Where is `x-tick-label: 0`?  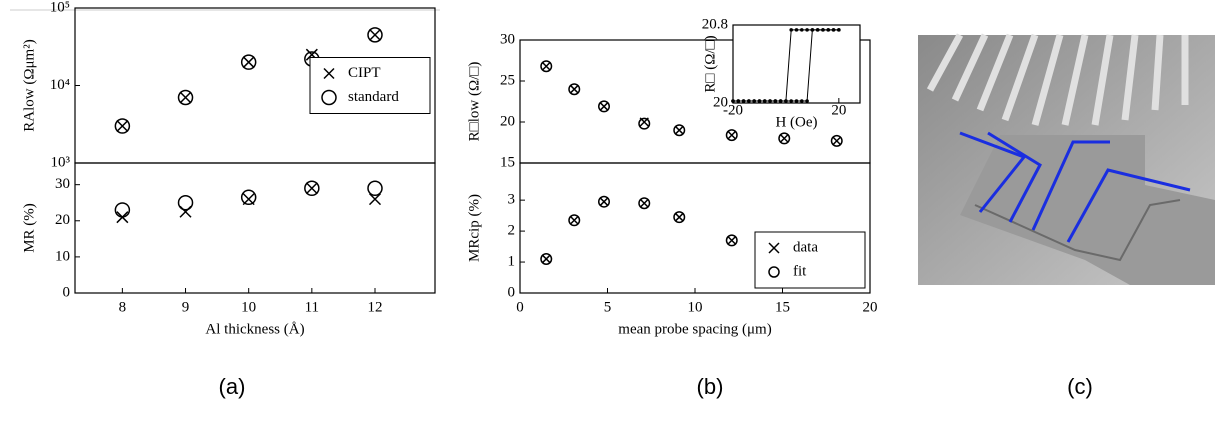 x-tick-label: 0 is located at coordinates (520, 307).